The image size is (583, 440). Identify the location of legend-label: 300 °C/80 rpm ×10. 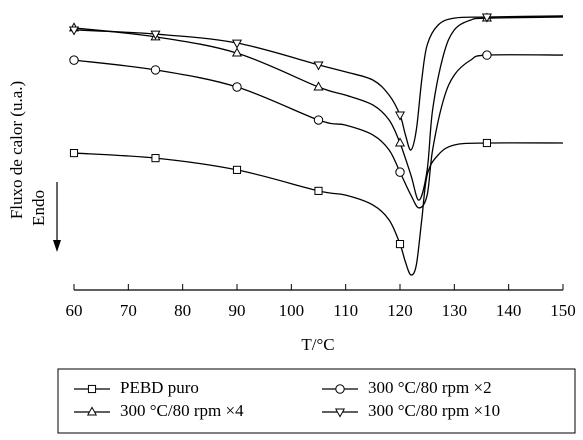
(434, 410).